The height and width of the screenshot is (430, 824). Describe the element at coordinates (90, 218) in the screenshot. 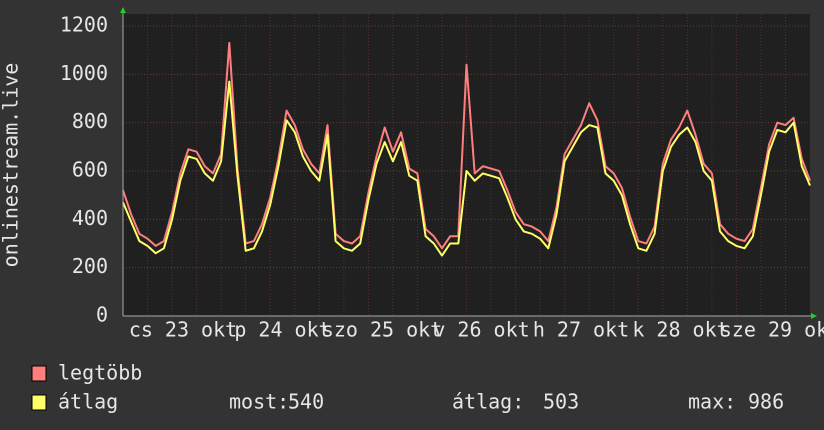

I see `y-tick-label: 400` at that location.